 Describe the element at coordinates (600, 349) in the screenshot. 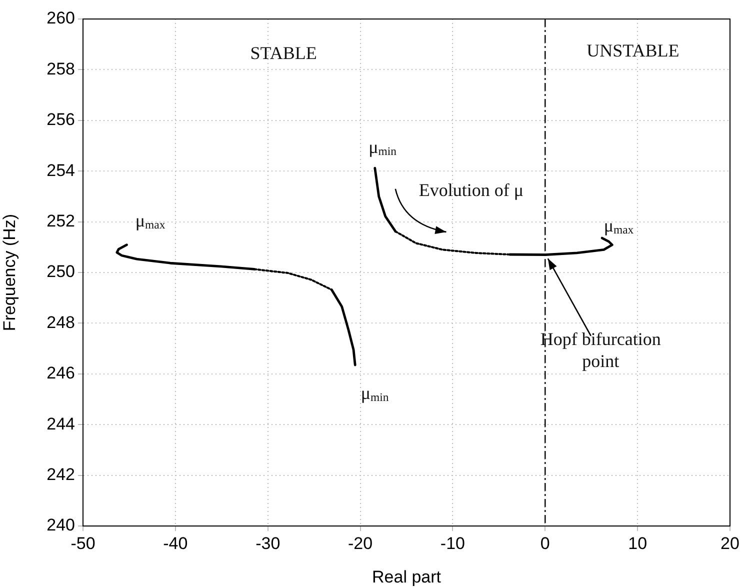

I see `annotation: Hopf bifurcation point` at that location.